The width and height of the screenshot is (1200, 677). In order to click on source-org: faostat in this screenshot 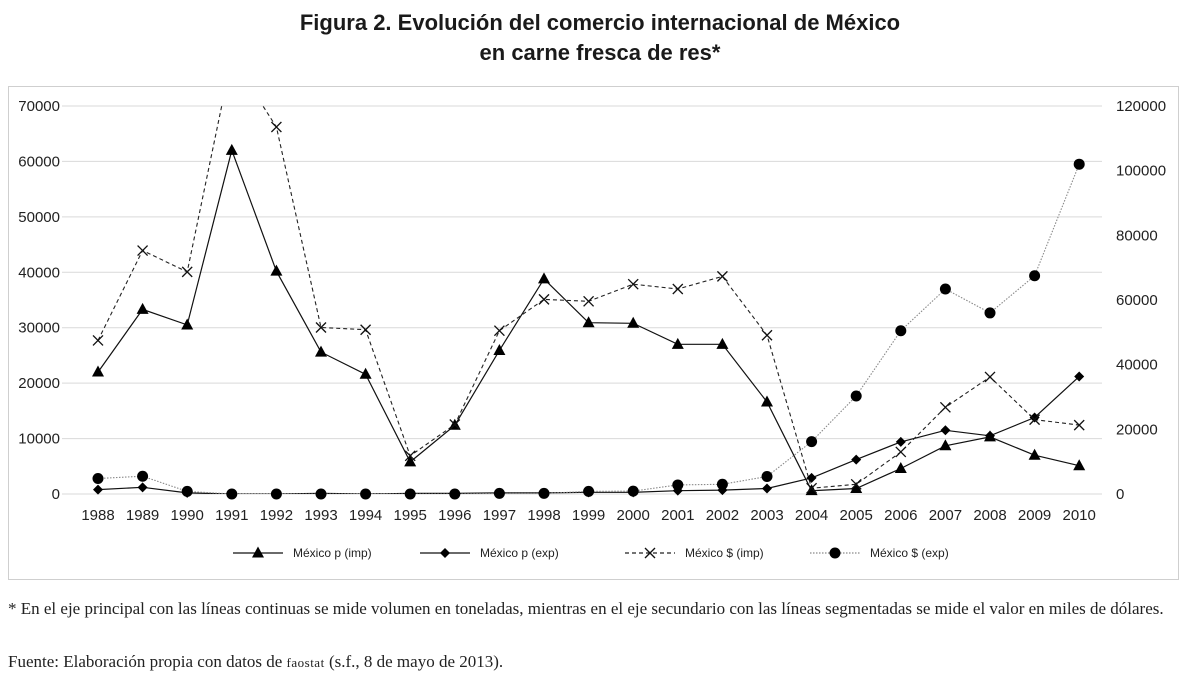, I will do `click(305, 662)`.